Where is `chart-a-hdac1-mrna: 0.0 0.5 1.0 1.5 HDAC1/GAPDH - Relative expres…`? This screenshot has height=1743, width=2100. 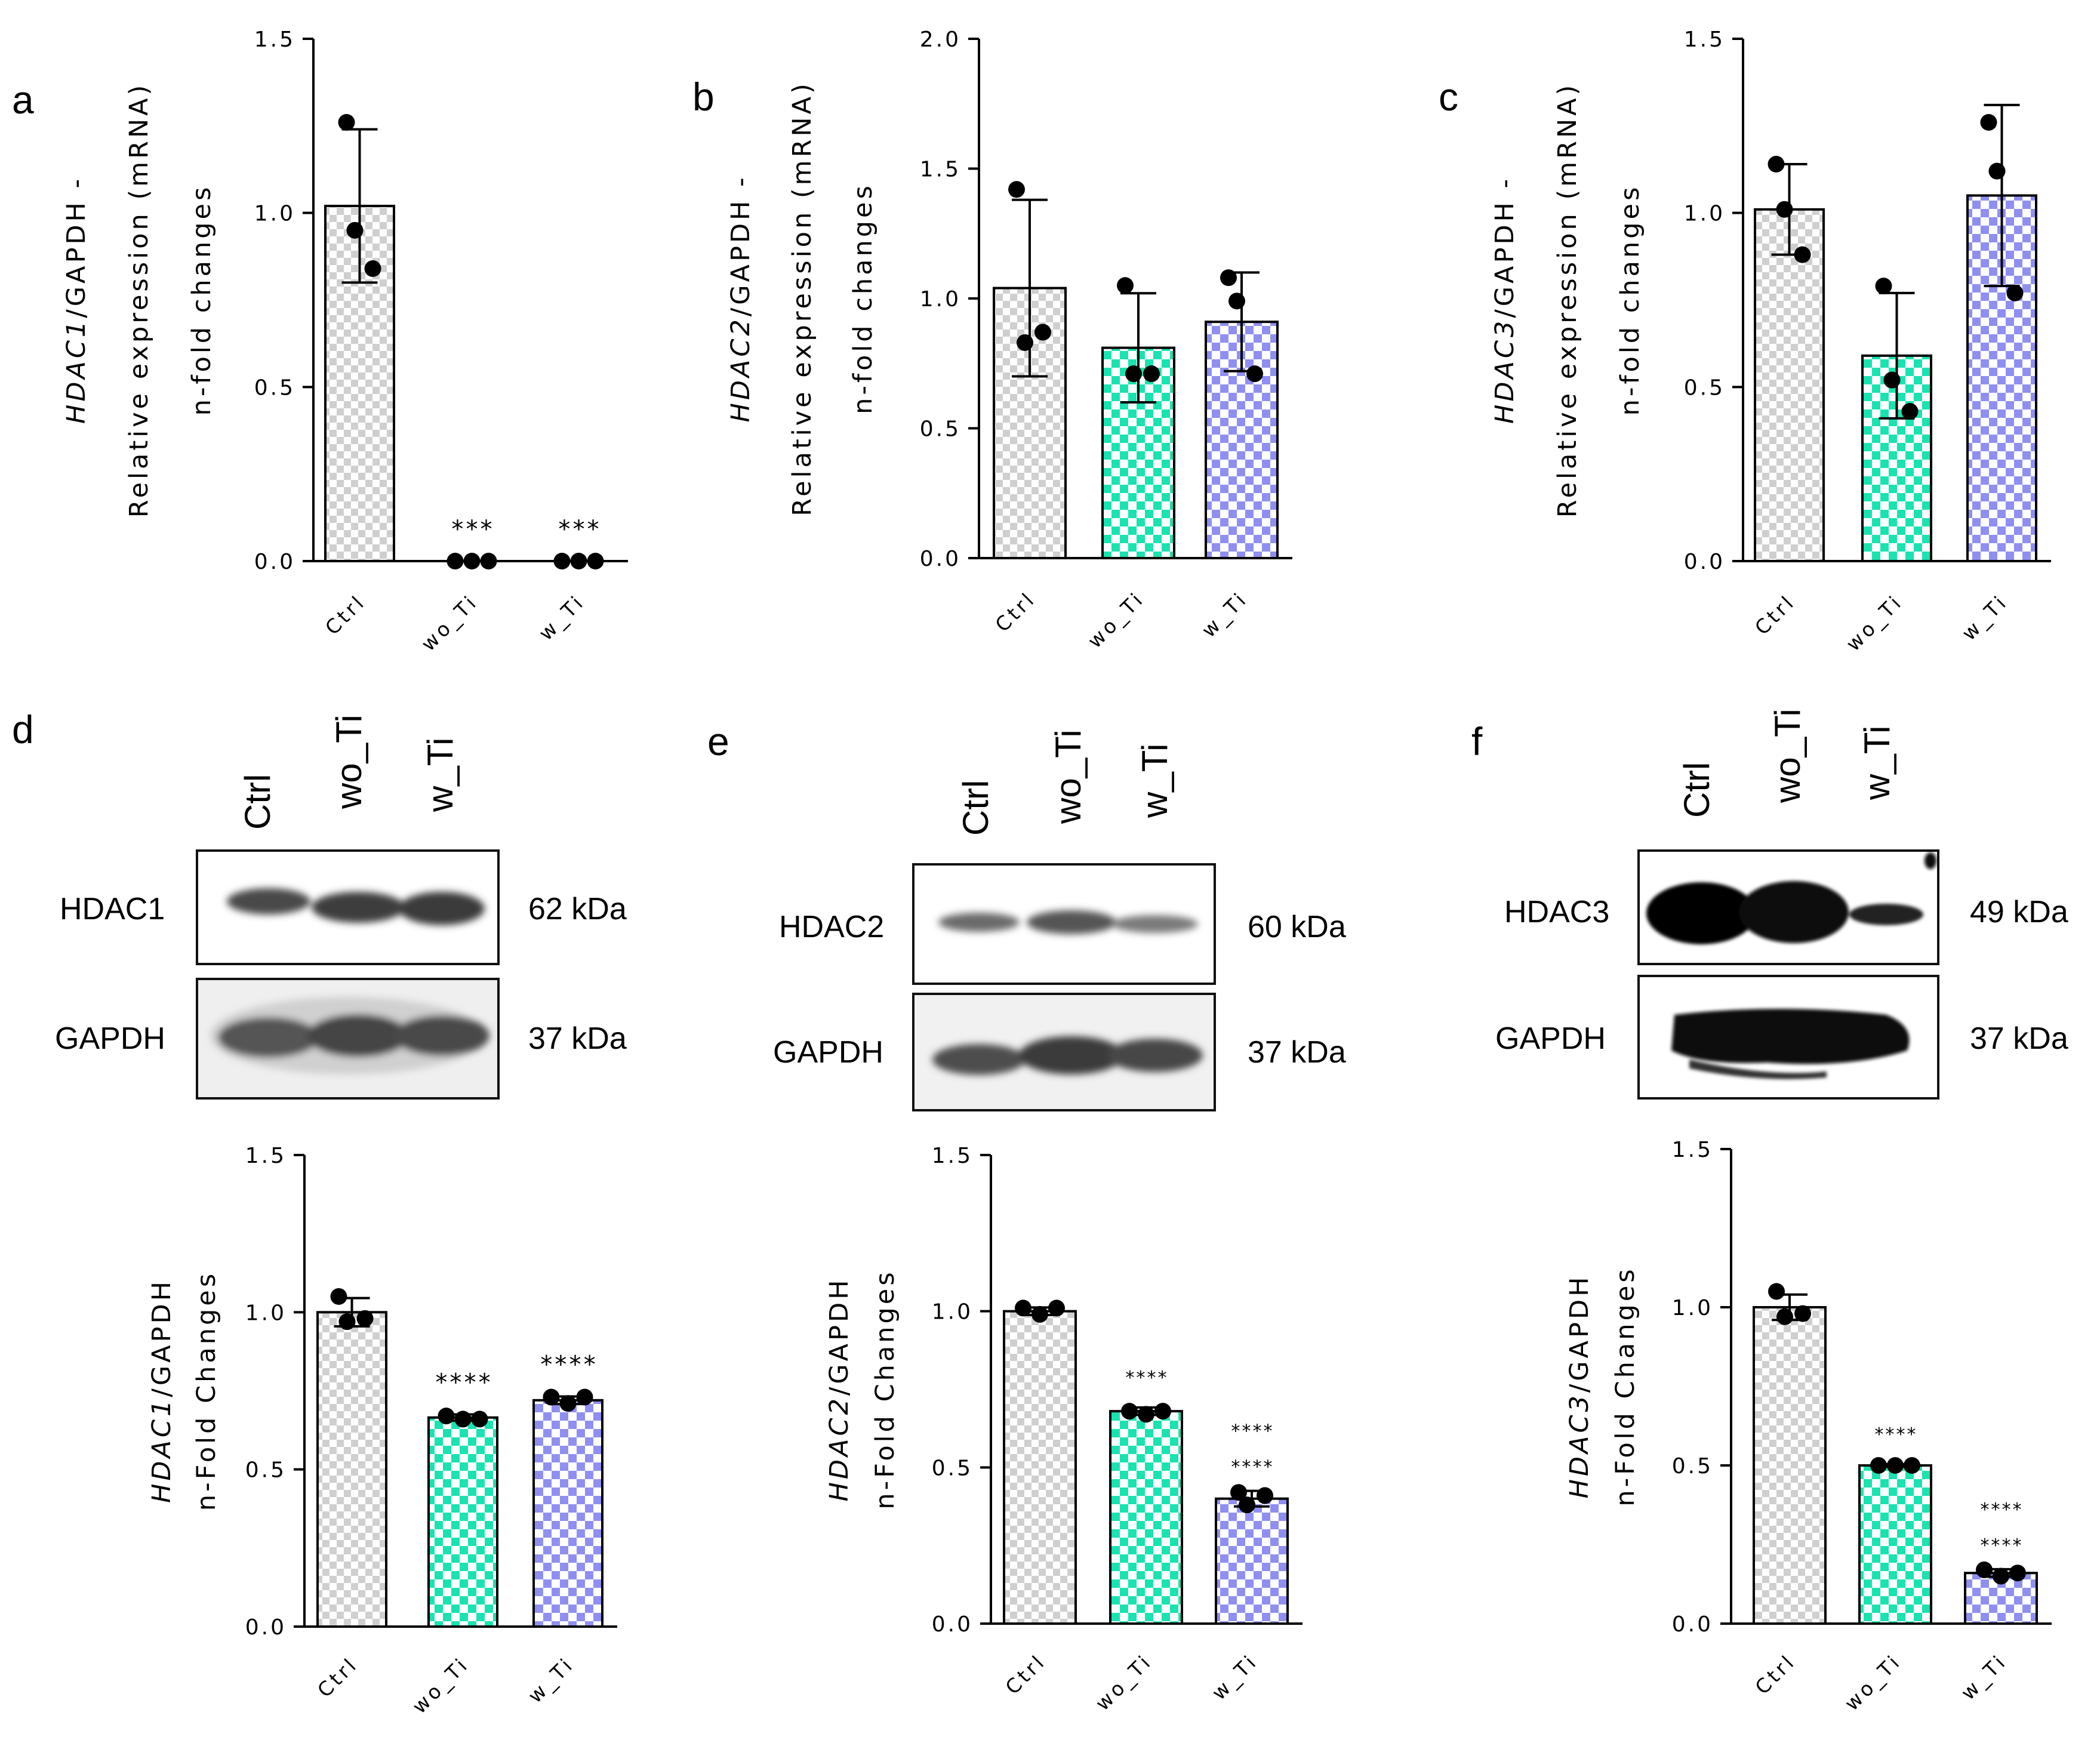 chart-a-hdac1-mrna: 0.0 0.5 1.0 1.5 HDAC1/GAPDH - Relative expres… is located at coordinates (344, 341).